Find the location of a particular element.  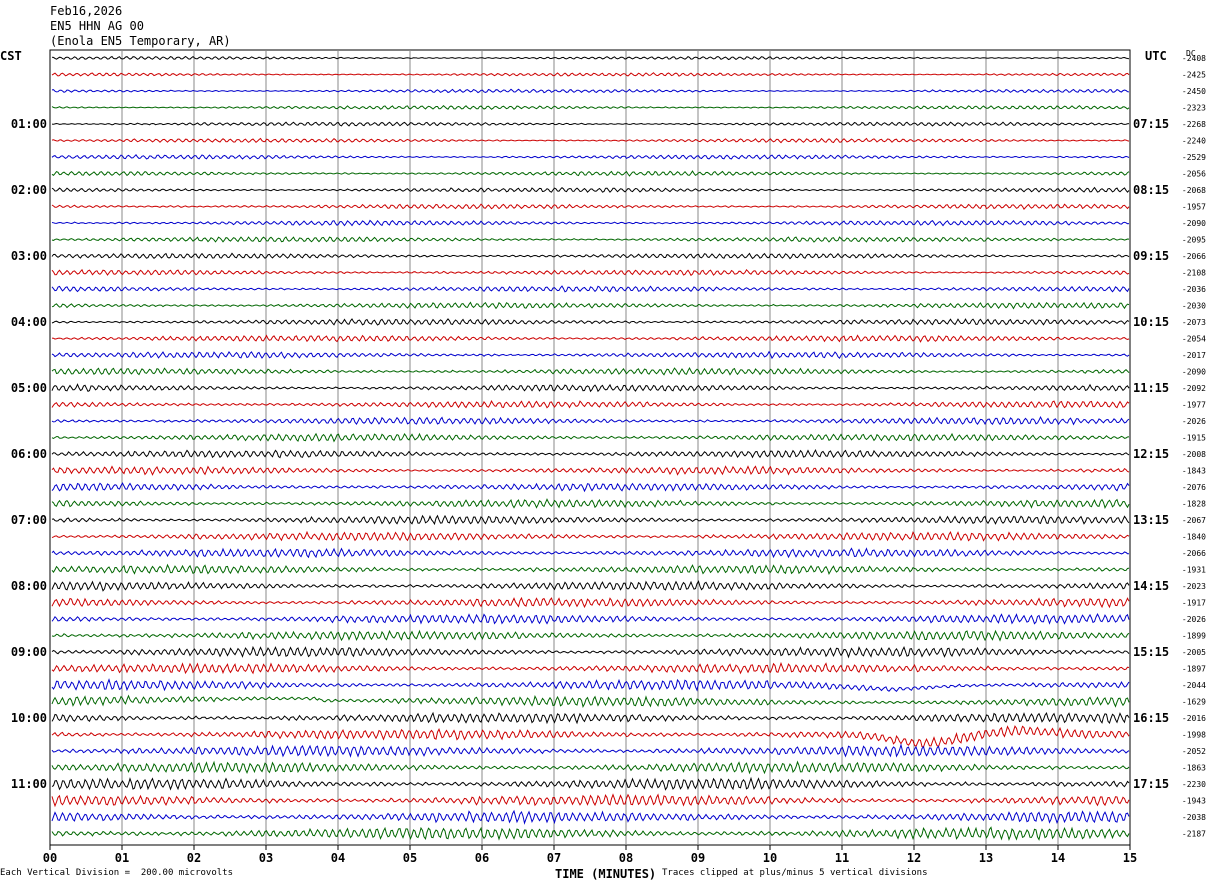

location-label: (Enola EN5 Temporary, AR) is located at coordinates (140, 41).